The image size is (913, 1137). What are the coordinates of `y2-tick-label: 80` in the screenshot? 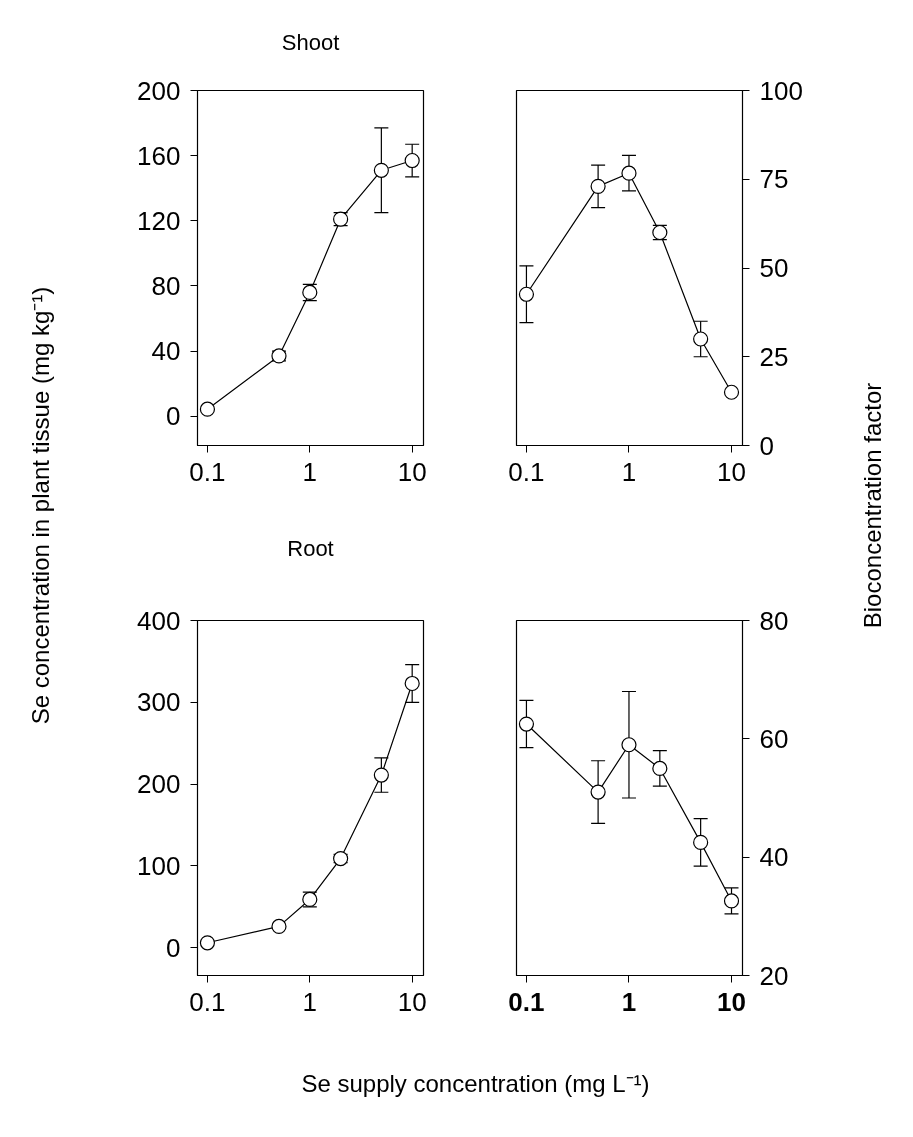 It's located at (774, 620).